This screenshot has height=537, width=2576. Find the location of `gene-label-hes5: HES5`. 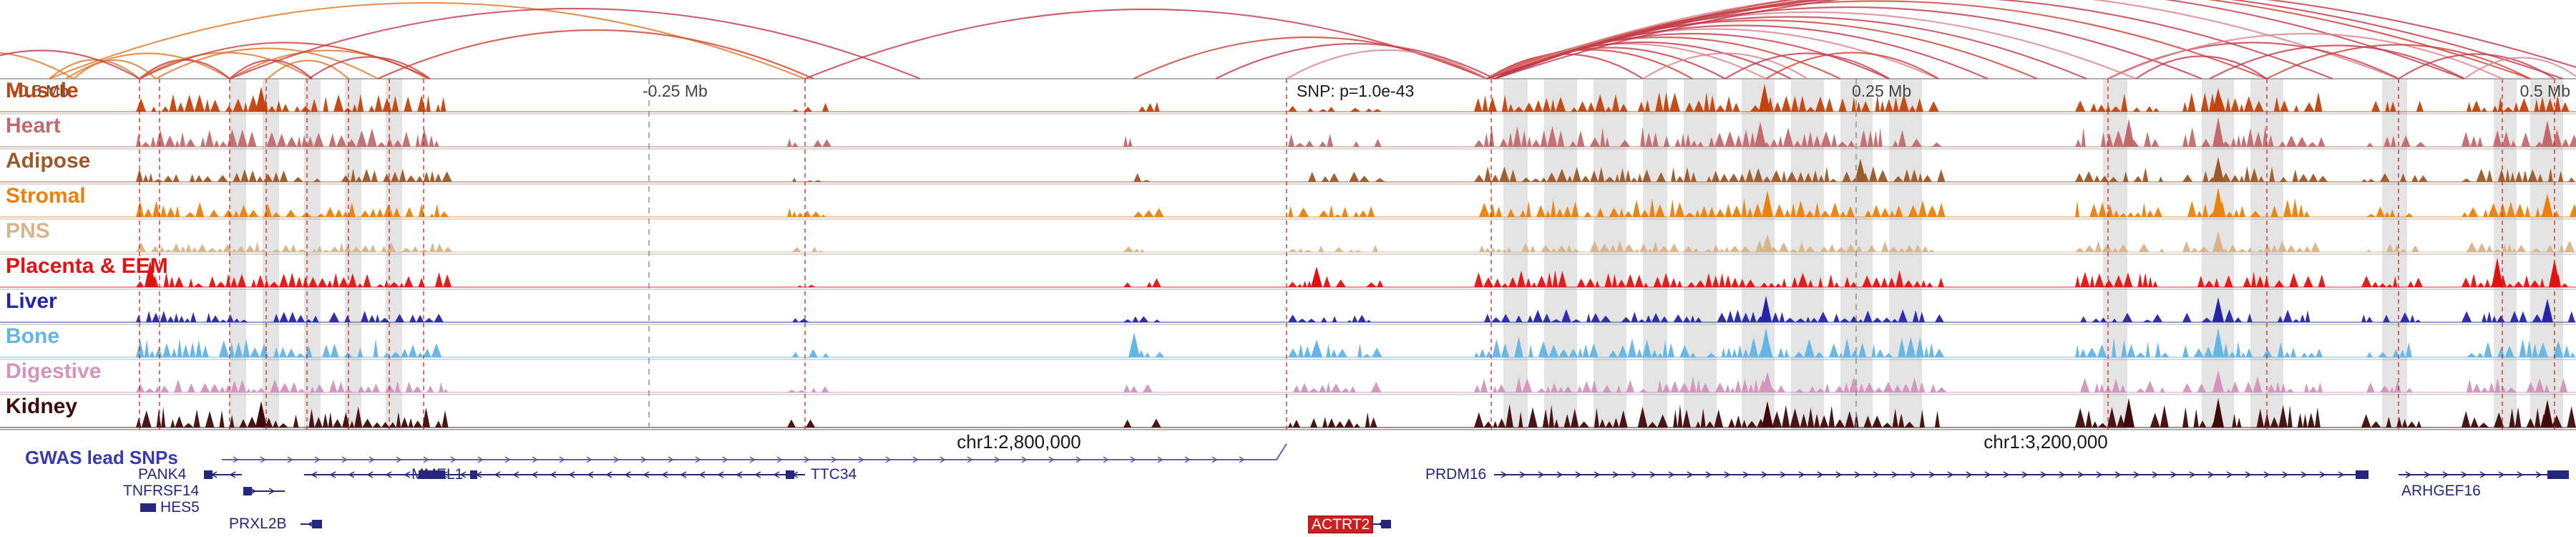

gene-label-hes5: HES5 is located at coordinates (180, 507).